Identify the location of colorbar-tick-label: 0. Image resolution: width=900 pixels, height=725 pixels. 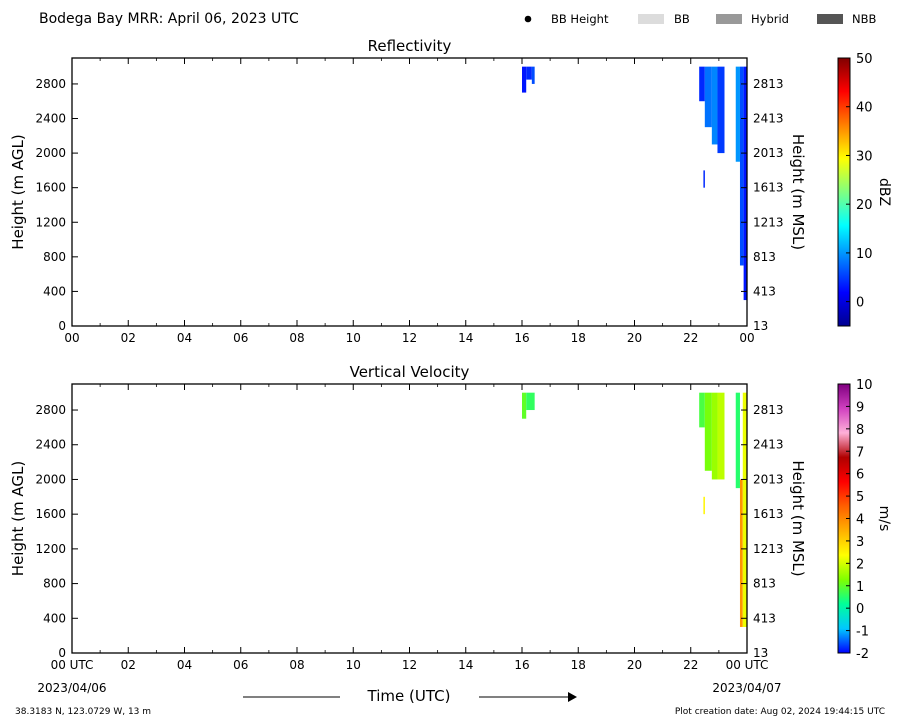
(860, 609).